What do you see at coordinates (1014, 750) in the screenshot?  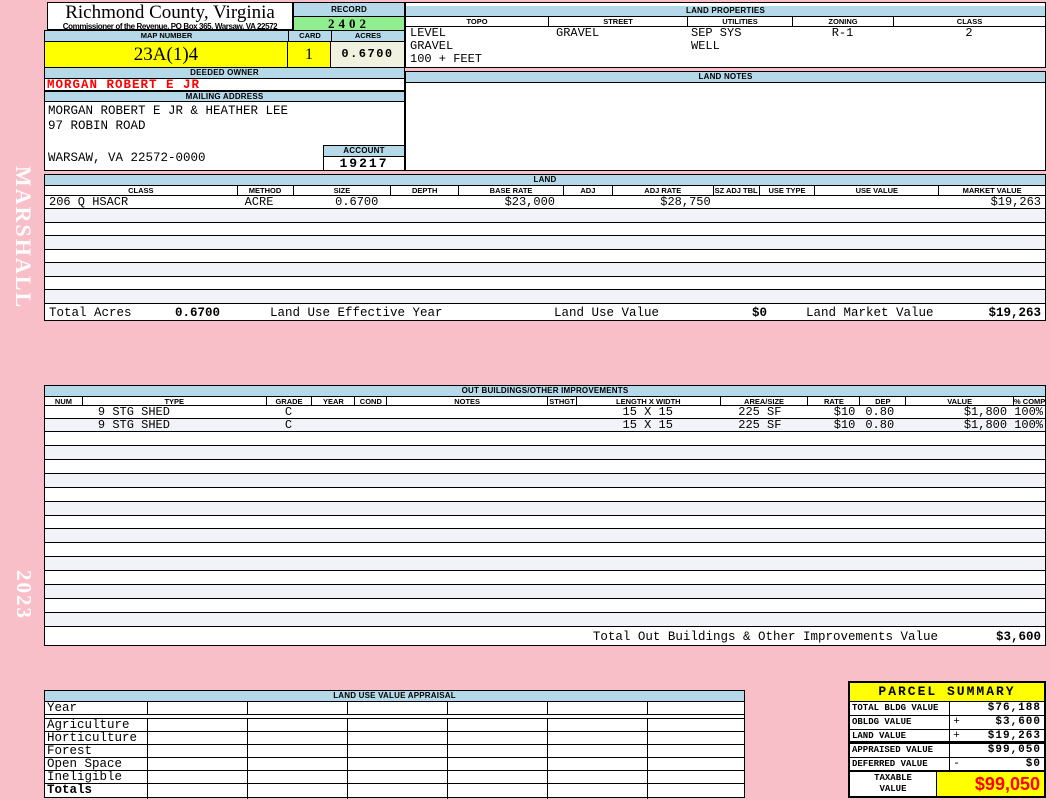 I see `summary-value: $99,050` at bounding box center [1014, 750].